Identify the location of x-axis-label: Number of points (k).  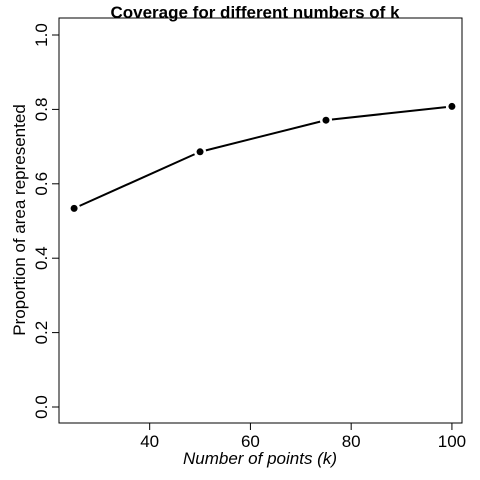
(260, 458).